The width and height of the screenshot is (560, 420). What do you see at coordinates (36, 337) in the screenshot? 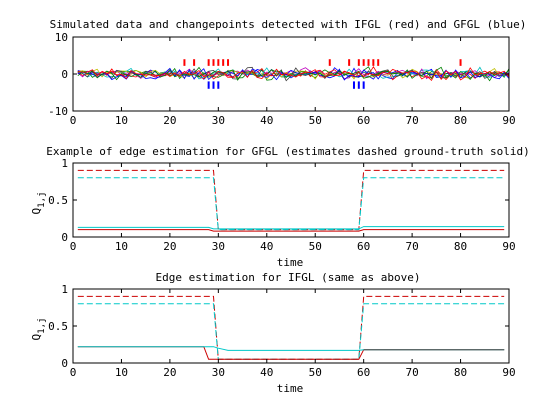
I see `panel3-ylabel-main: Q` at bounding box center [36, 337].